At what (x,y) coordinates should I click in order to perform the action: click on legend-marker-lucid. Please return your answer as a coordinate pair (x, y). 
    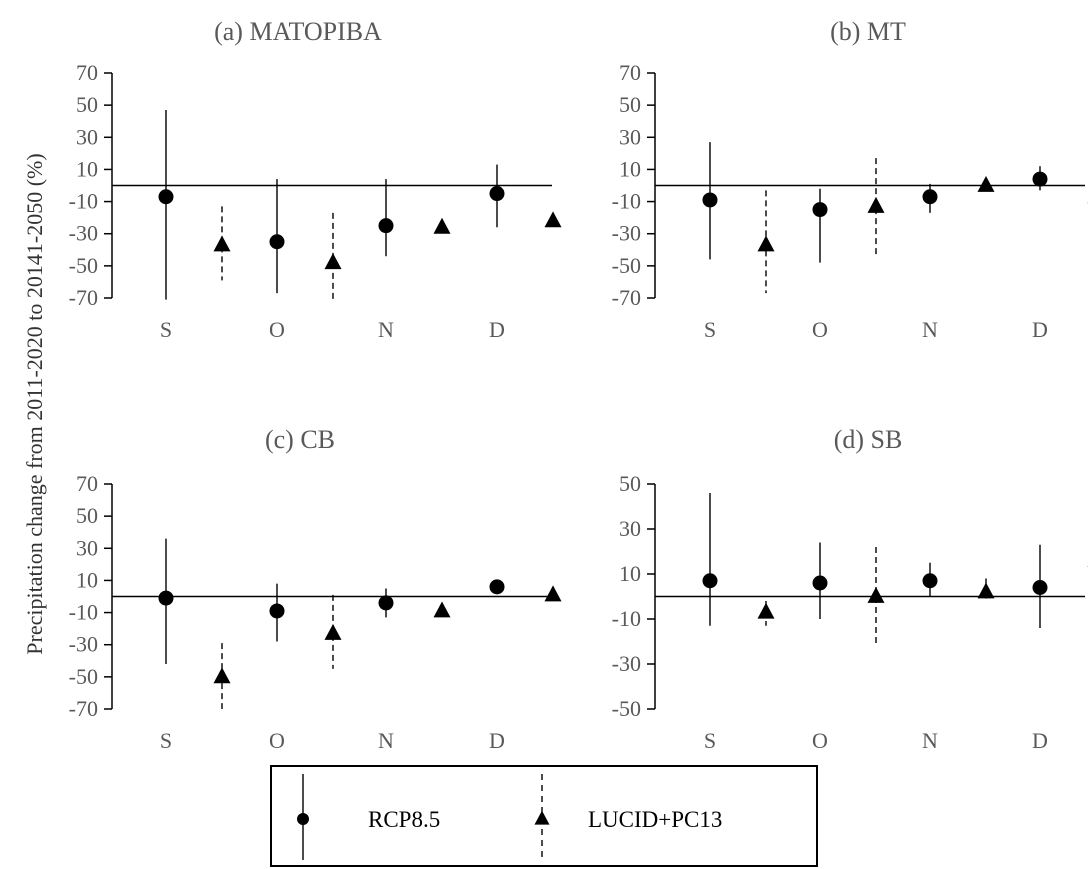
    Looking at the image, I should click on (542, 817).